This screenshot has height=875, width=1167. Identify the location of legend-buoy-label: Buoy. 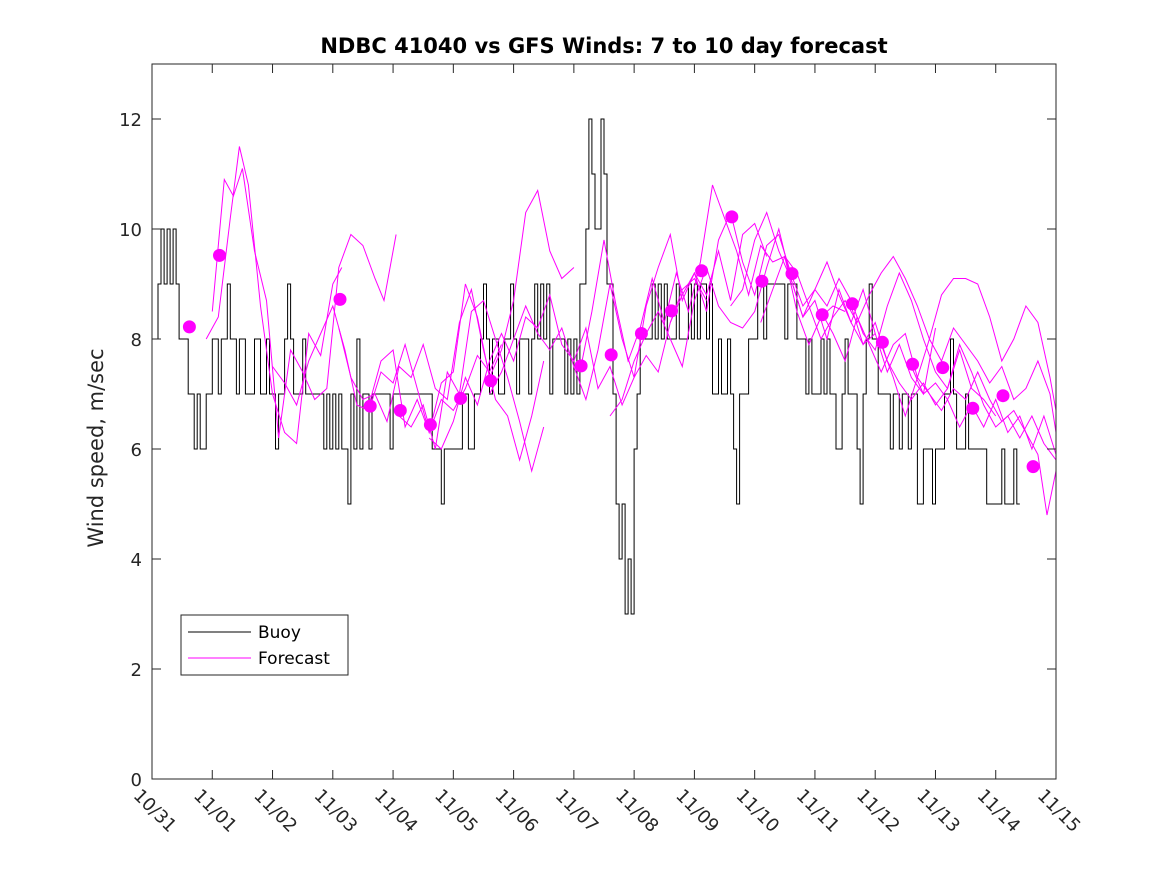
(279, 633).